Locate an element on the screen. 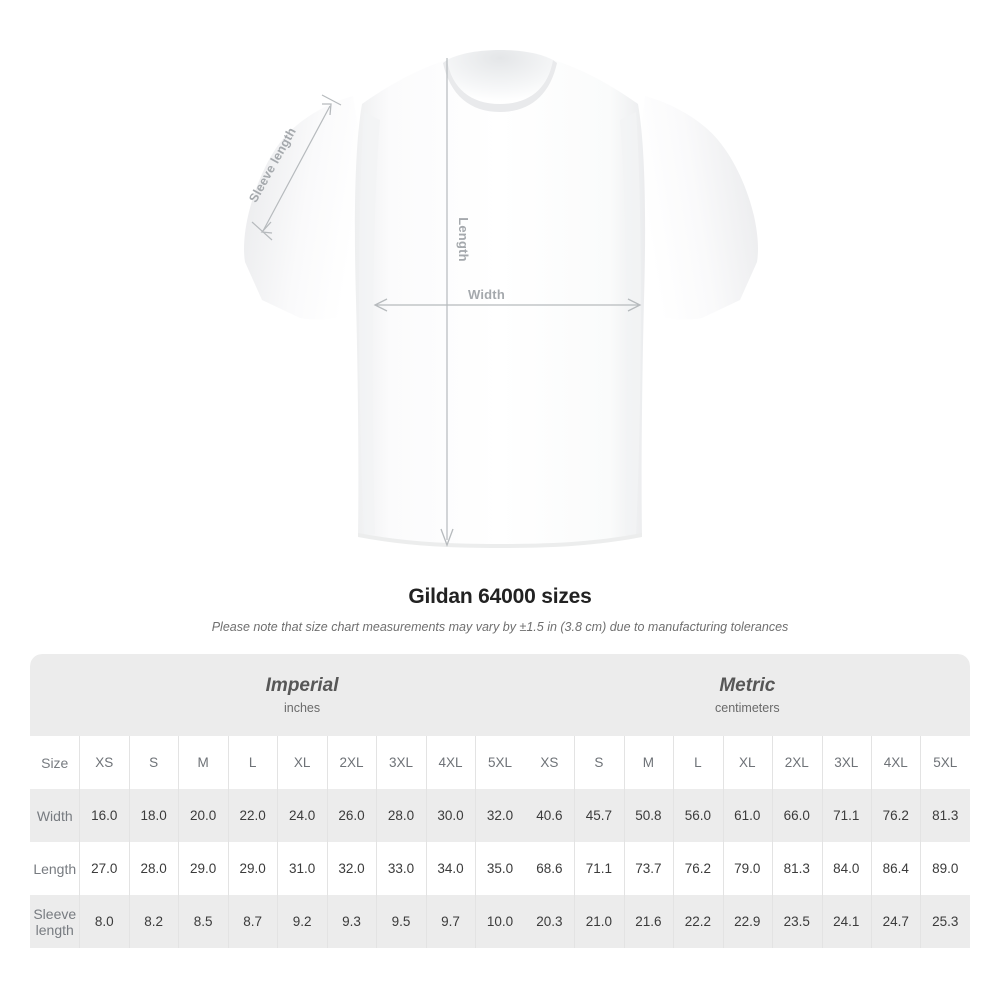 This screenshot has width=1000, height=1000. right-sleeve is located at coordinates (697, 208).